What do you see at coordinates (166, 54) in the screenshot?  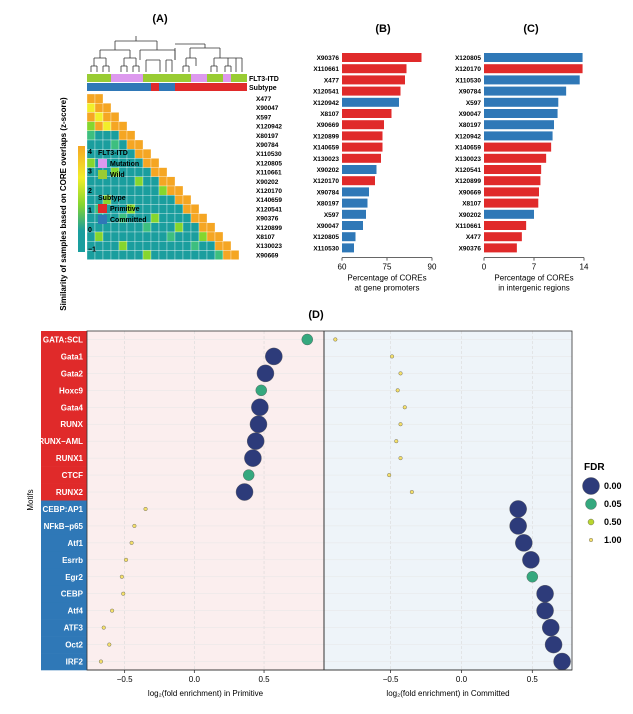 I see `dendrogram` at bounding box center [166, 54].